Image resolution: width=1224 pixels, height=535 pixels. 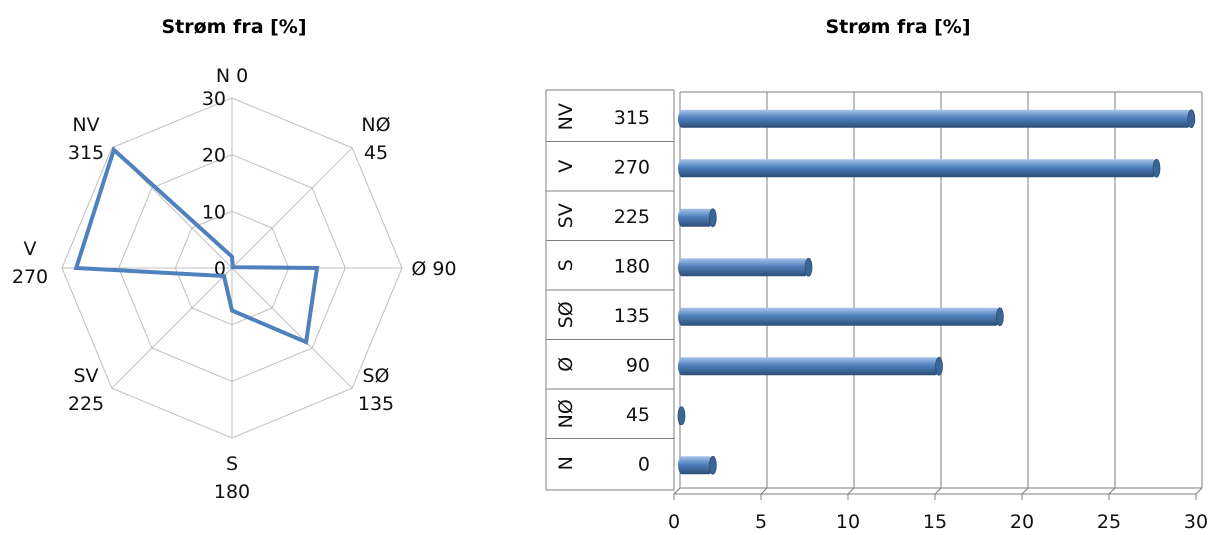 What do you see at coordinates (632, 316) in the screenshot?
I see `bar-category-deg-135: 135` at bounding box center [632, 316].